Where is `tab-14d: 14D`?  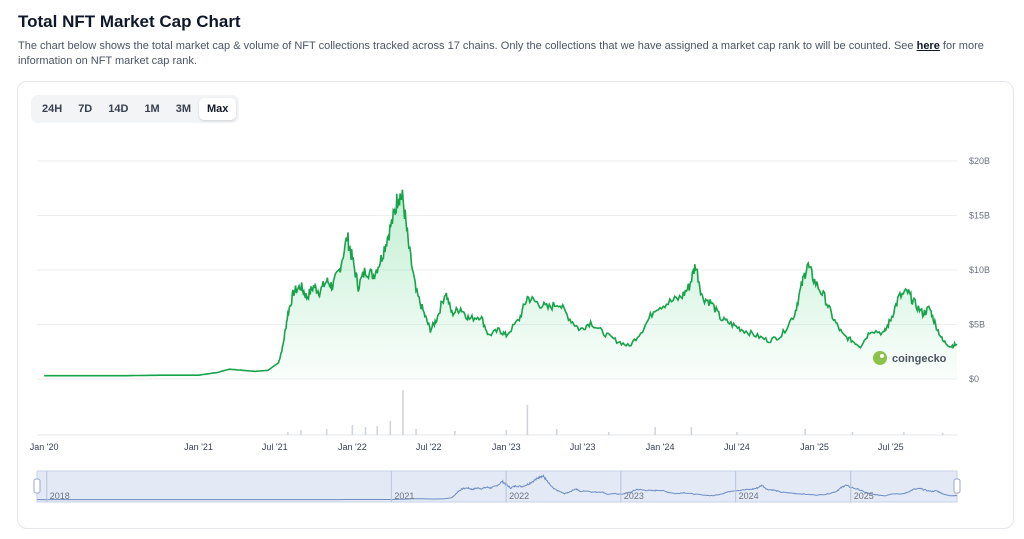 tab-14d: 14D is located at coordinates (118, 109).